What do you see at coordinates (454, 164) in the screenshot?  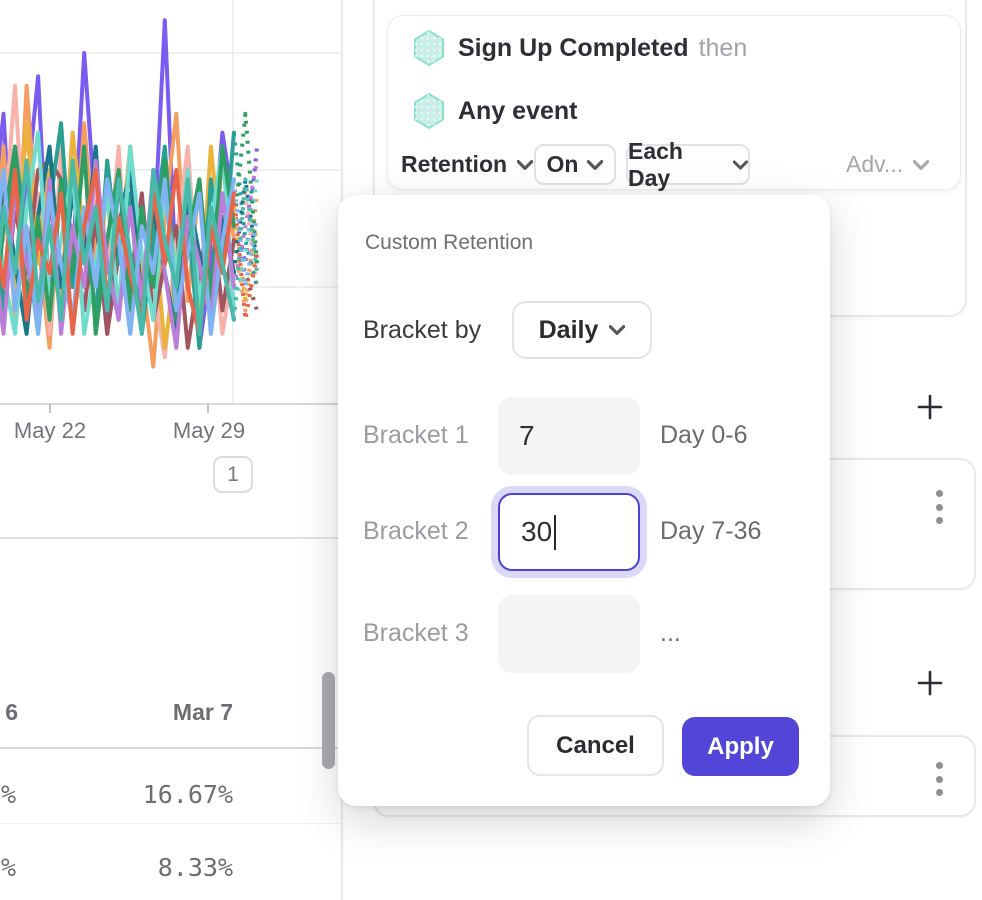 I see `measure-dropdown-label: Retention` at bounding box center [454, 164].